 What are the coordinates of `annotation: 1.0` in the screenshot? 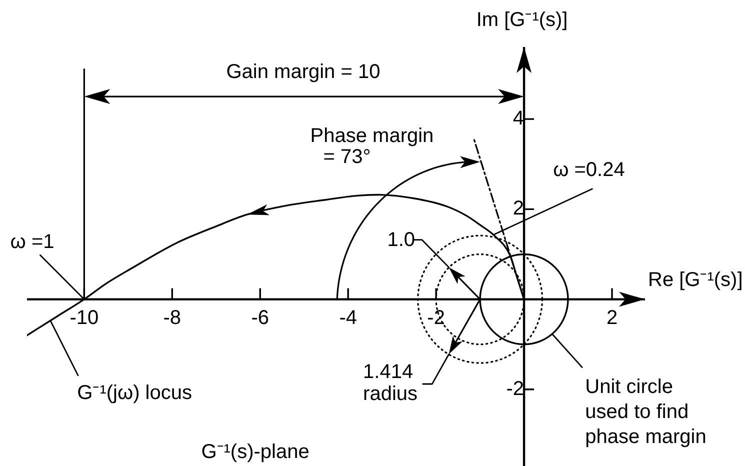 It's located at (401, 239).